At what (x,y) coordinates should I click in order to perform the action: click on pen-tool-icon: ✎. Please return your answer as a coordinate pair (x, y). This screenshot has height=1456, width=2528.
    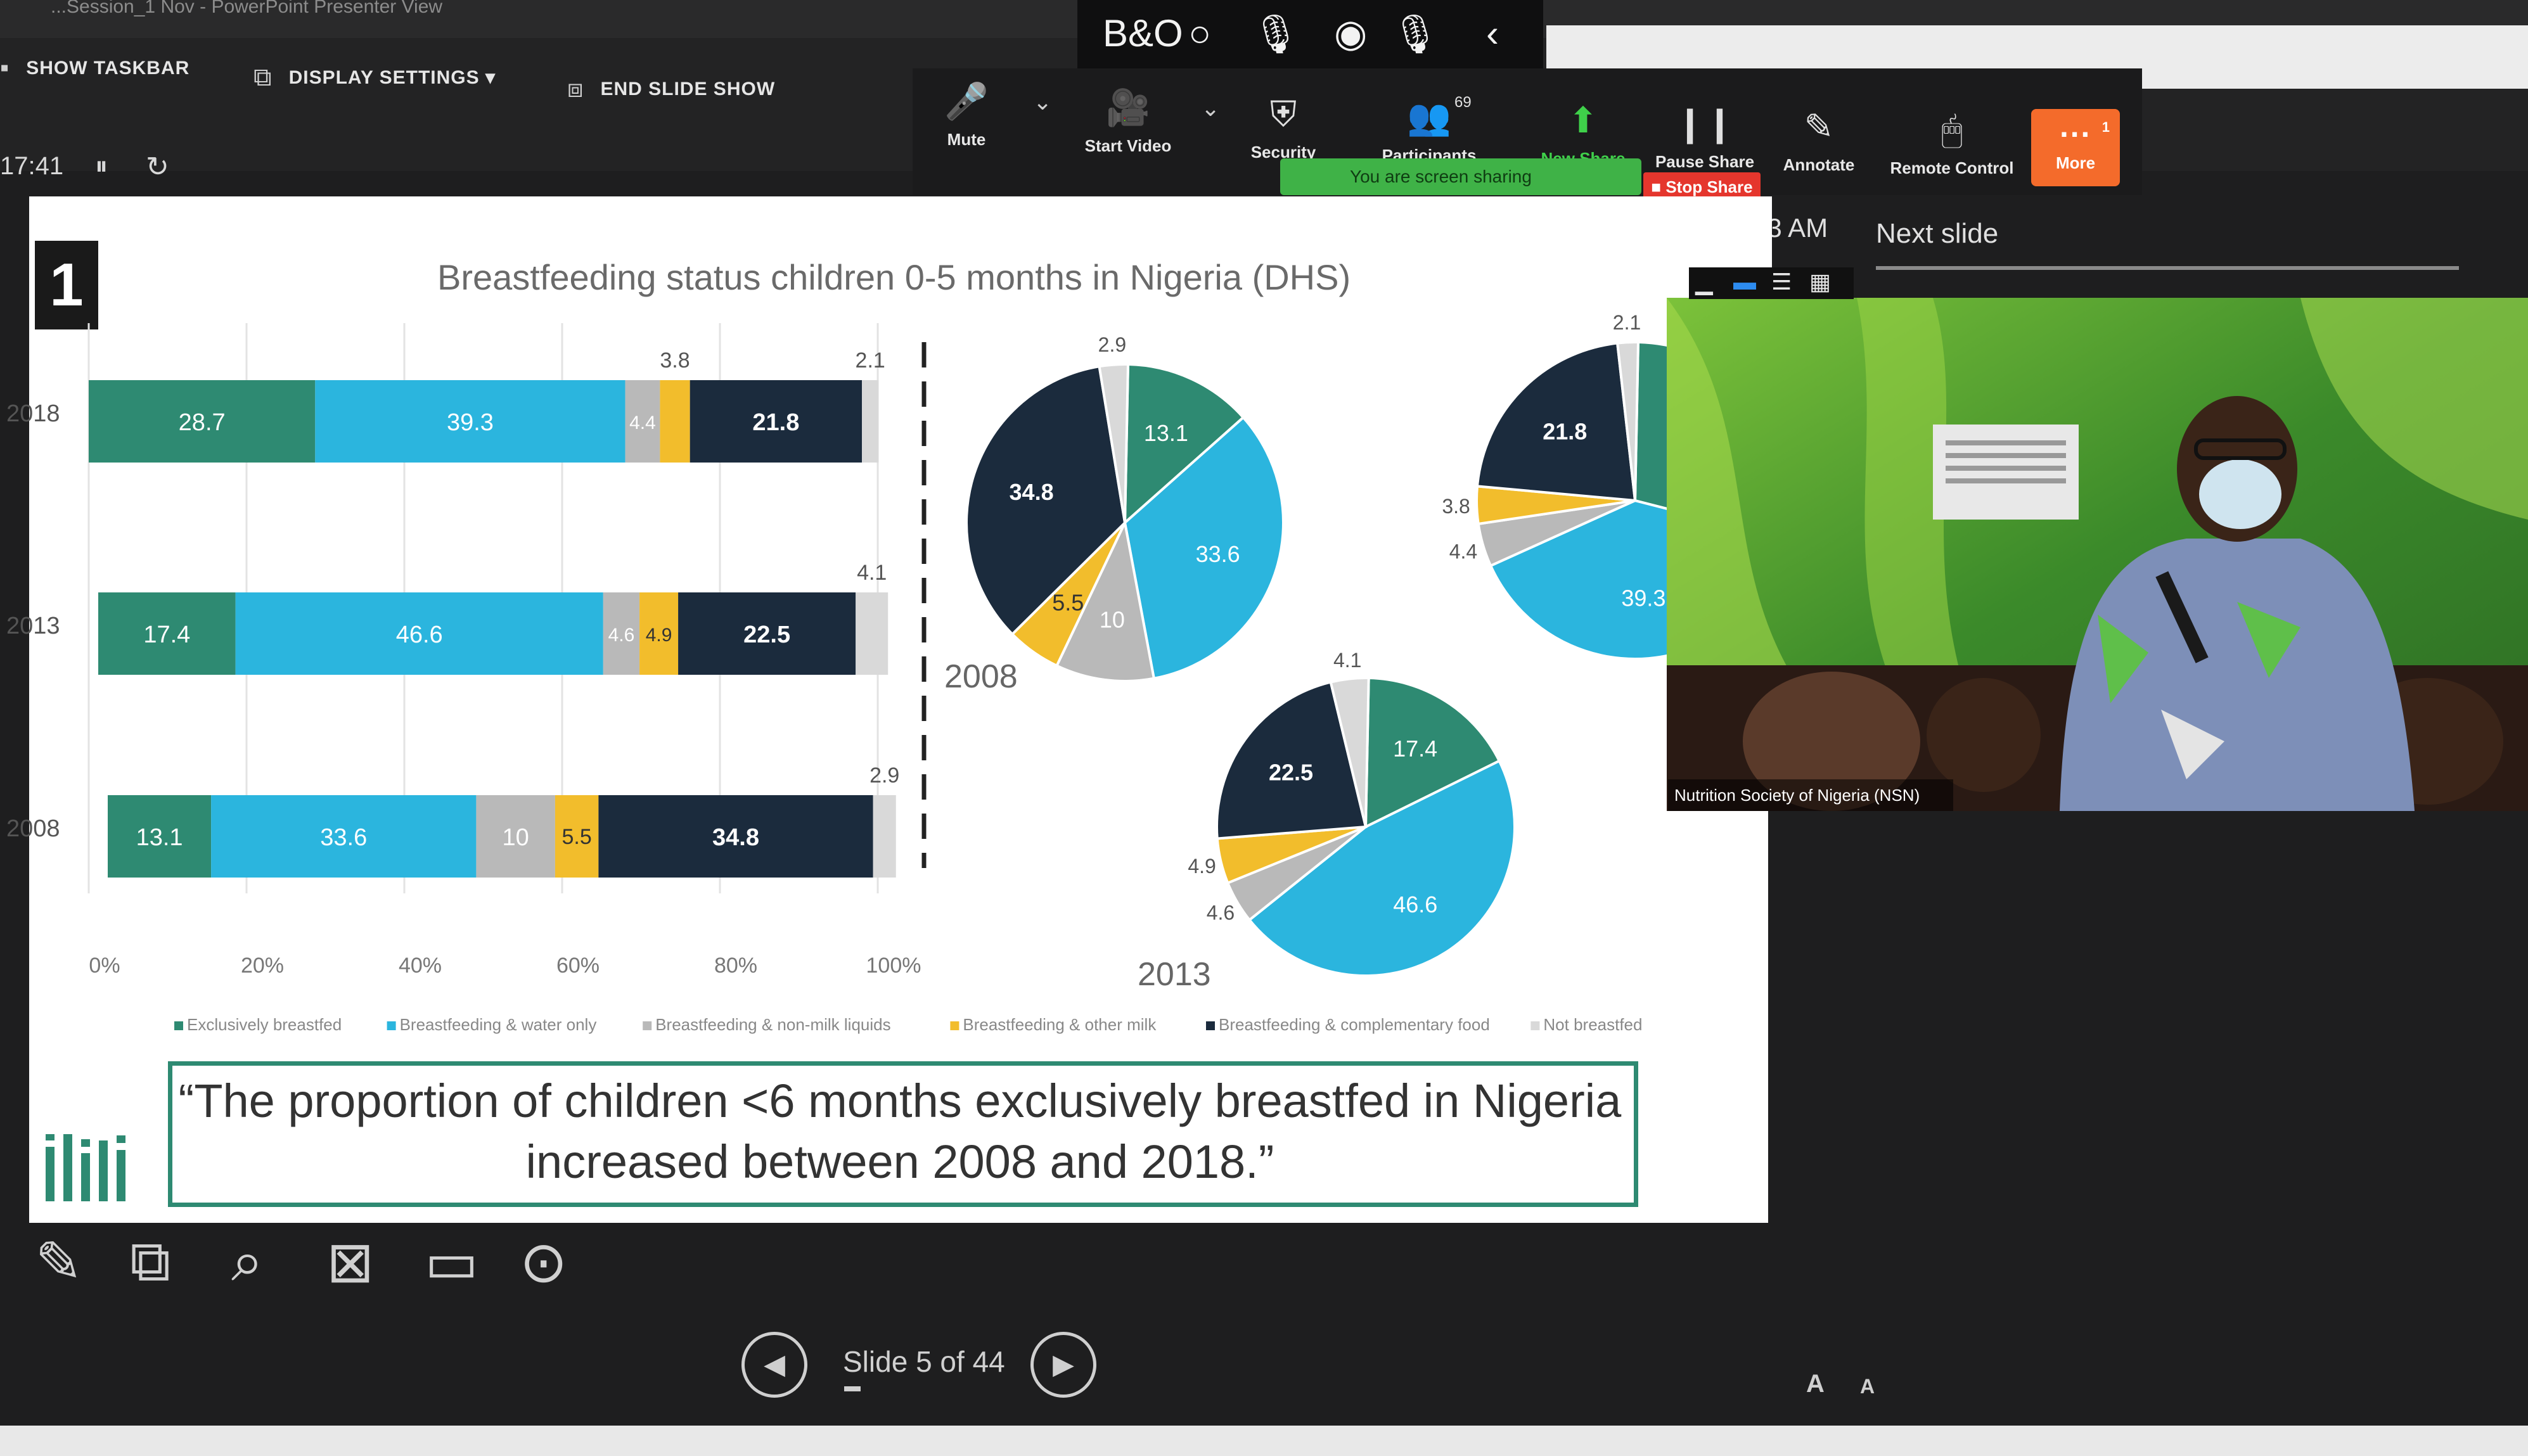
    Looking at the image, I should click on (59, 1262).